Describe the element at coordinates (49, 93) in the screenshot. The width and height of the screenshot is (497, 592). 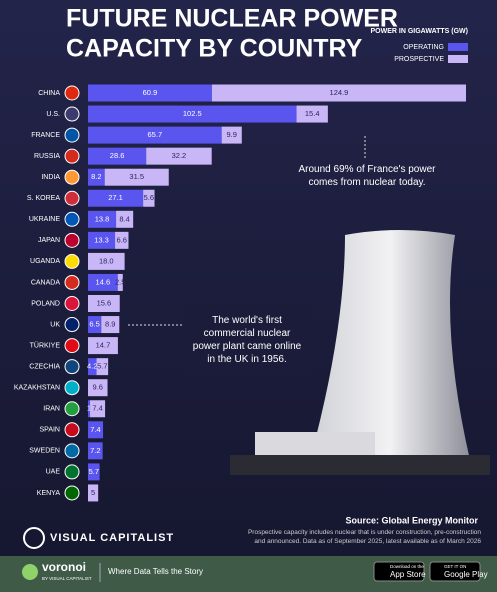
I see `category-label: CHINA` at that location.